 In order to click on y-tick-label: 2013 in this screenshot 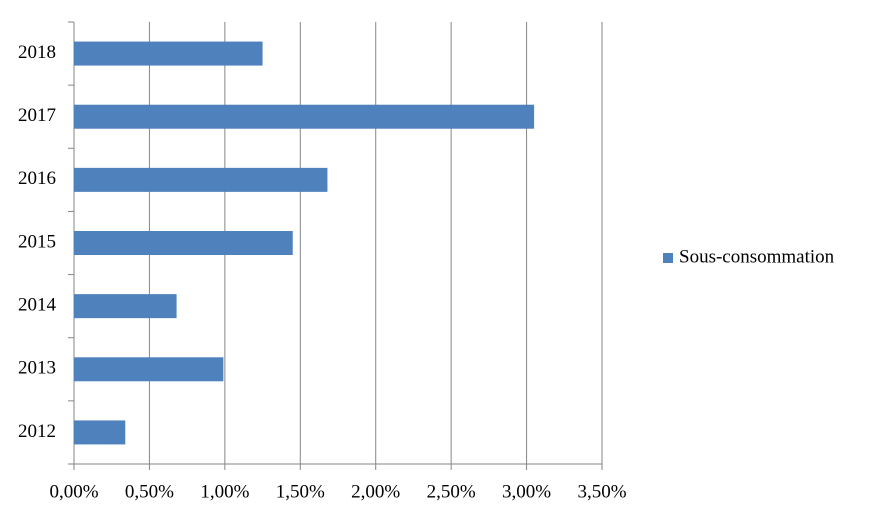, I will do `click(37, 368)`.